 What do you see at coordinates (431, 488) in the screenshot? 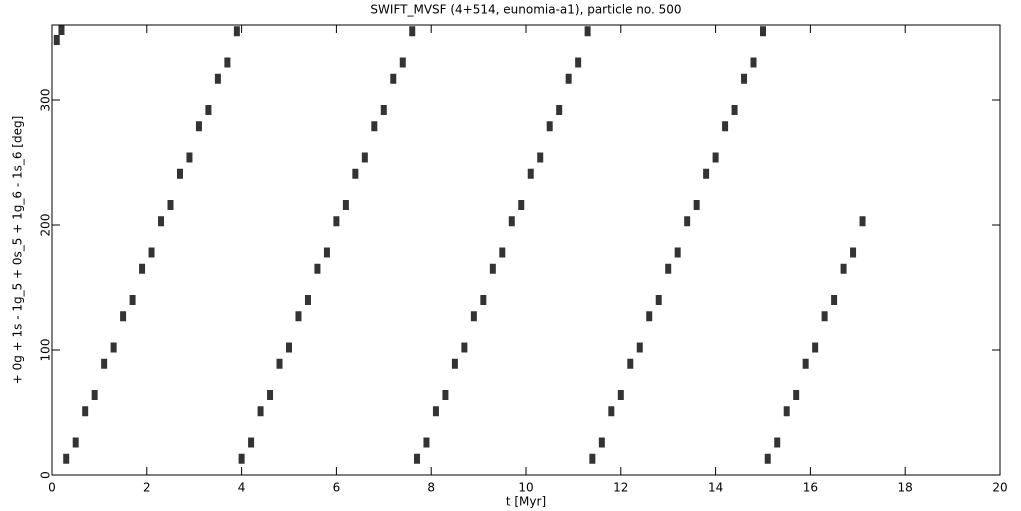
I see `x-tick-label: 8` at bounding box center [431, 488].